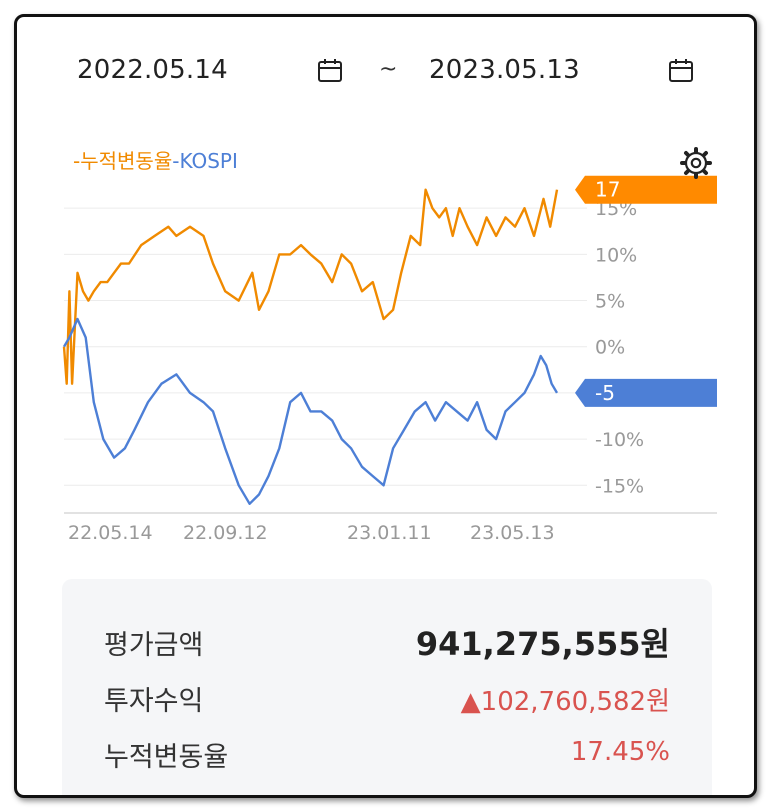 This screenshot has height=812, width=773. Describe the element at coordinates (389, 533) in the screenshot. I see `x-tick-label: 23.01.11` at that location.